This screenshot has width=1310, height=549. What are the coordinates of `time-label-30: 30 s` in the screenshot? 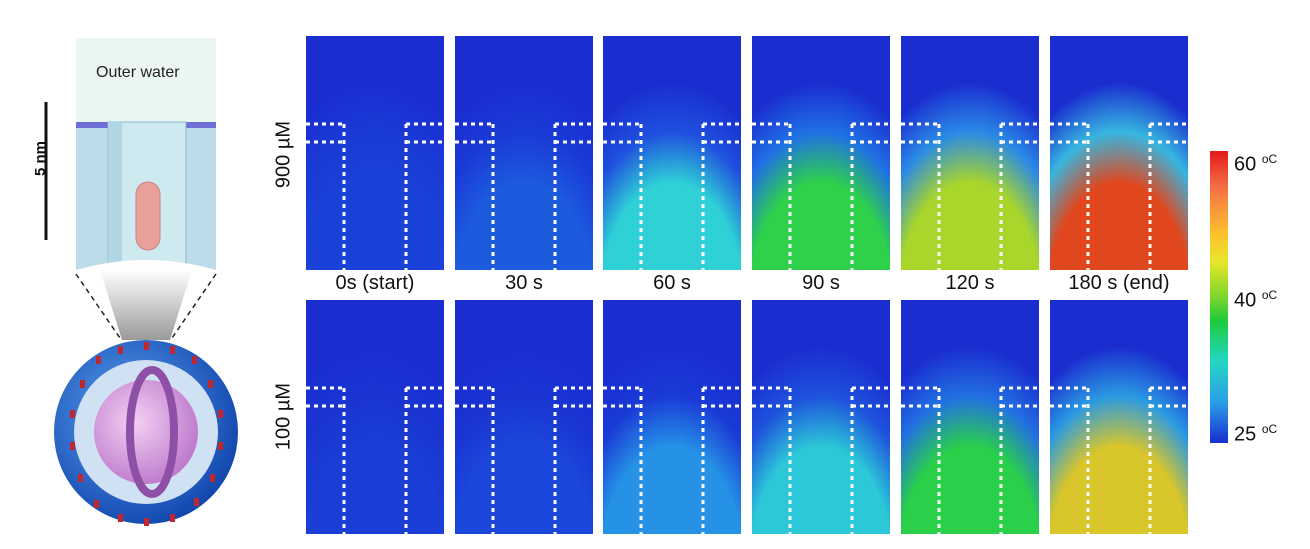 It's located at (524, 283).